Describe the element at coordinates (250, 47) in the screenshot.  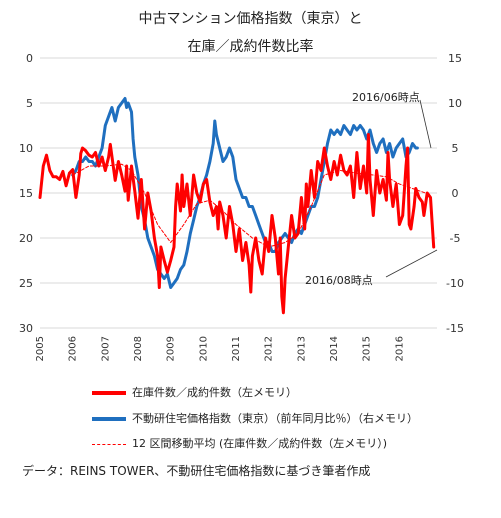
I see `chart-title-line-2: 在庫／成約件数比率` at that location.